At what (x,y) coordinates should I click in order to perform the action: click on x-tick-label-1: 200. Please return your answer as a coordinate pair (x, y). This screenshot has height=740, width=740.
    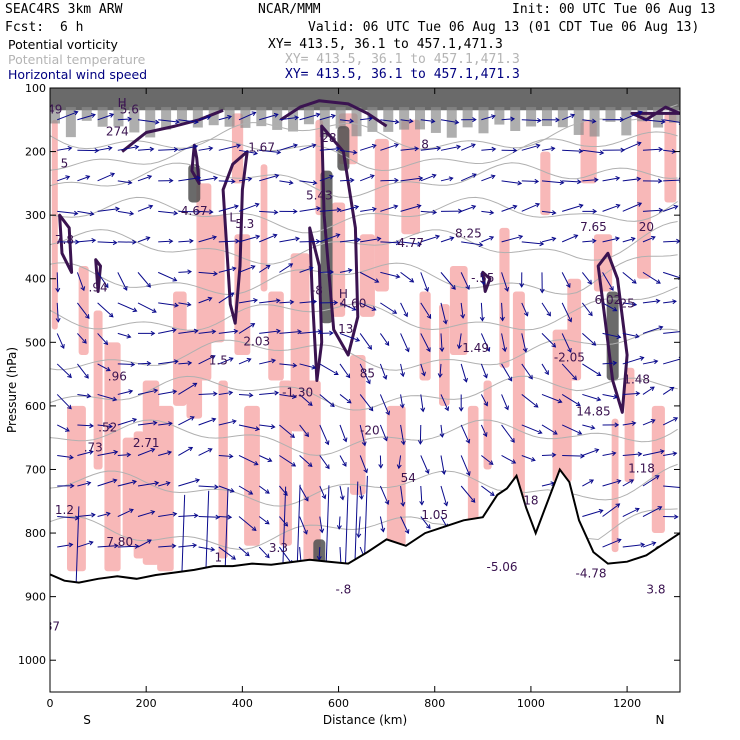
    Looking at the image, I should click on (146, 703).